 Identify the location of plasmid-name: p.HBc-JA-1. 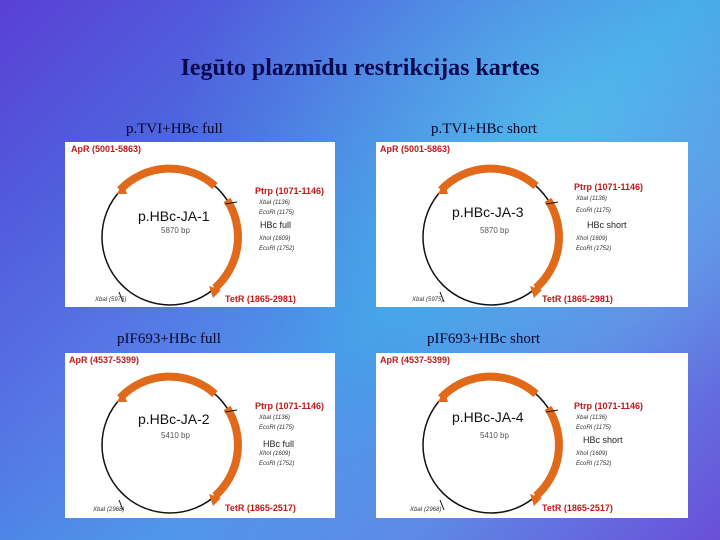
(174, 216).